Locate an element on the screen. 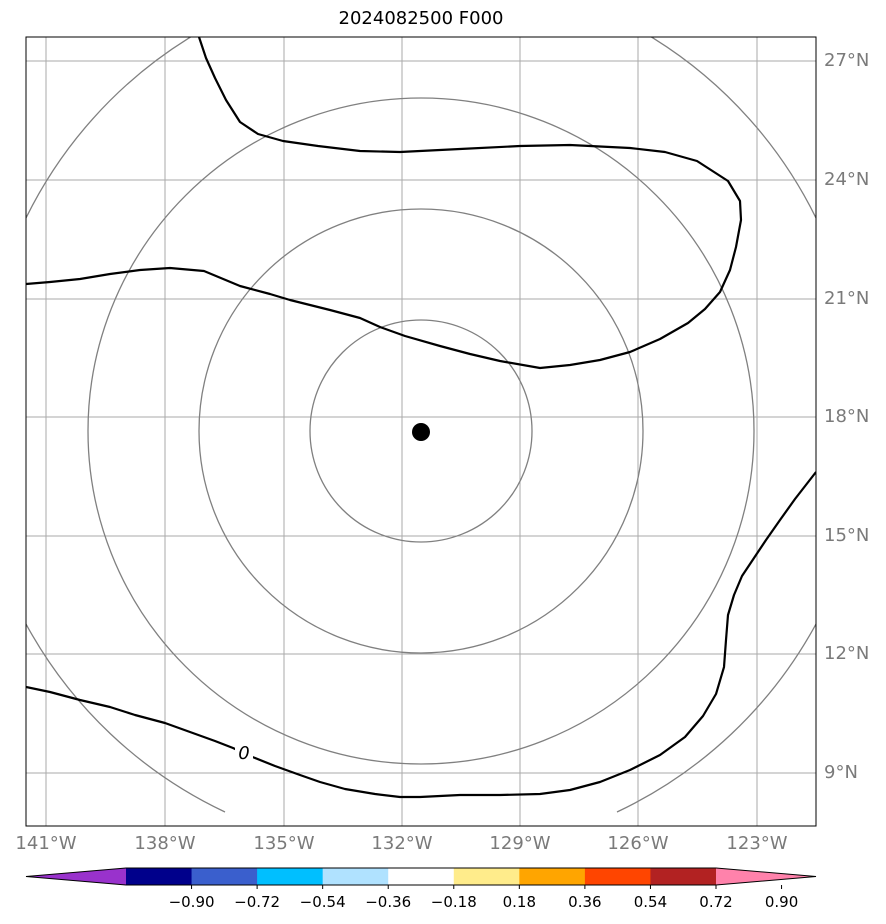  lat-label-21n: 21°N is located at coordinates (847, 298).